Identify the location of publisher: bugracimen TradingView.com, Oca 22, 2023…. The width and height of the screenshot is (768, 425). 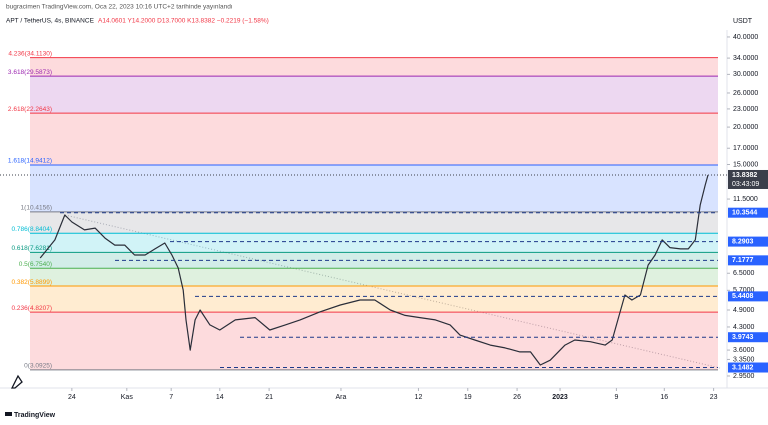
(119, 7).